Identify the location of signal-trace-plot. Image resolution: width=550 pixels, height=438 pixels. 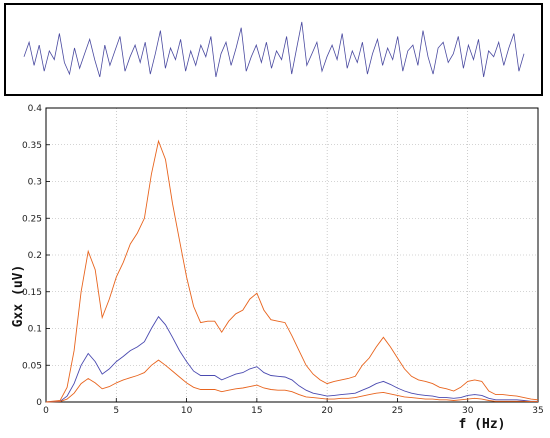
(274, 49).